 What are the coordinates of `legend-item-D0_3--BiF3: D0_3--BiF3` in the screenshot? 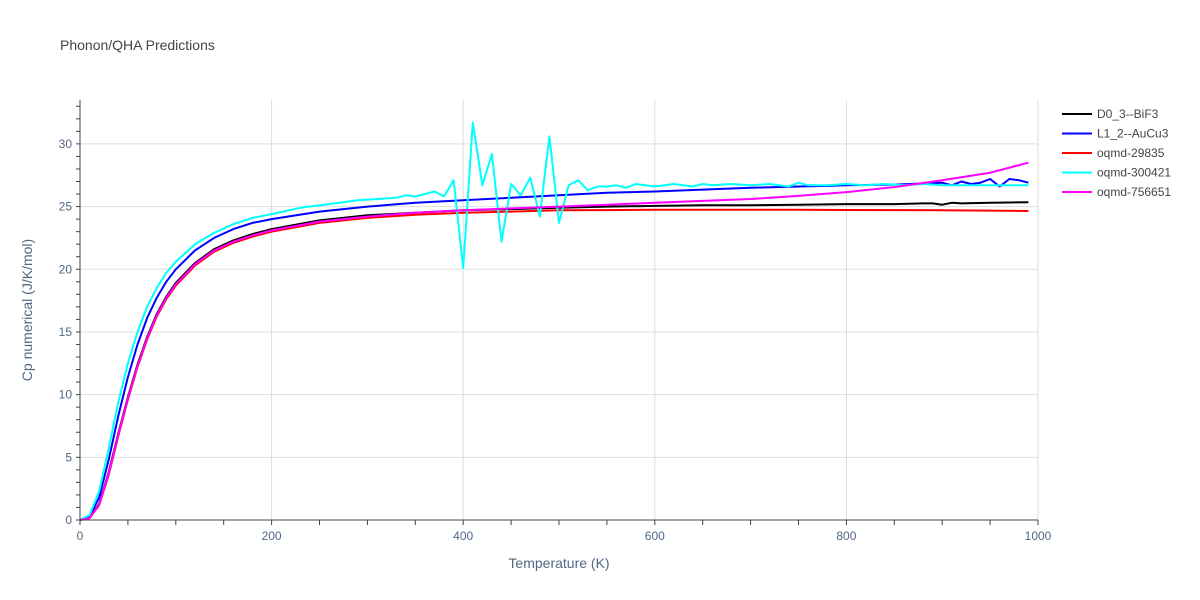 It's located at (1110, 114).